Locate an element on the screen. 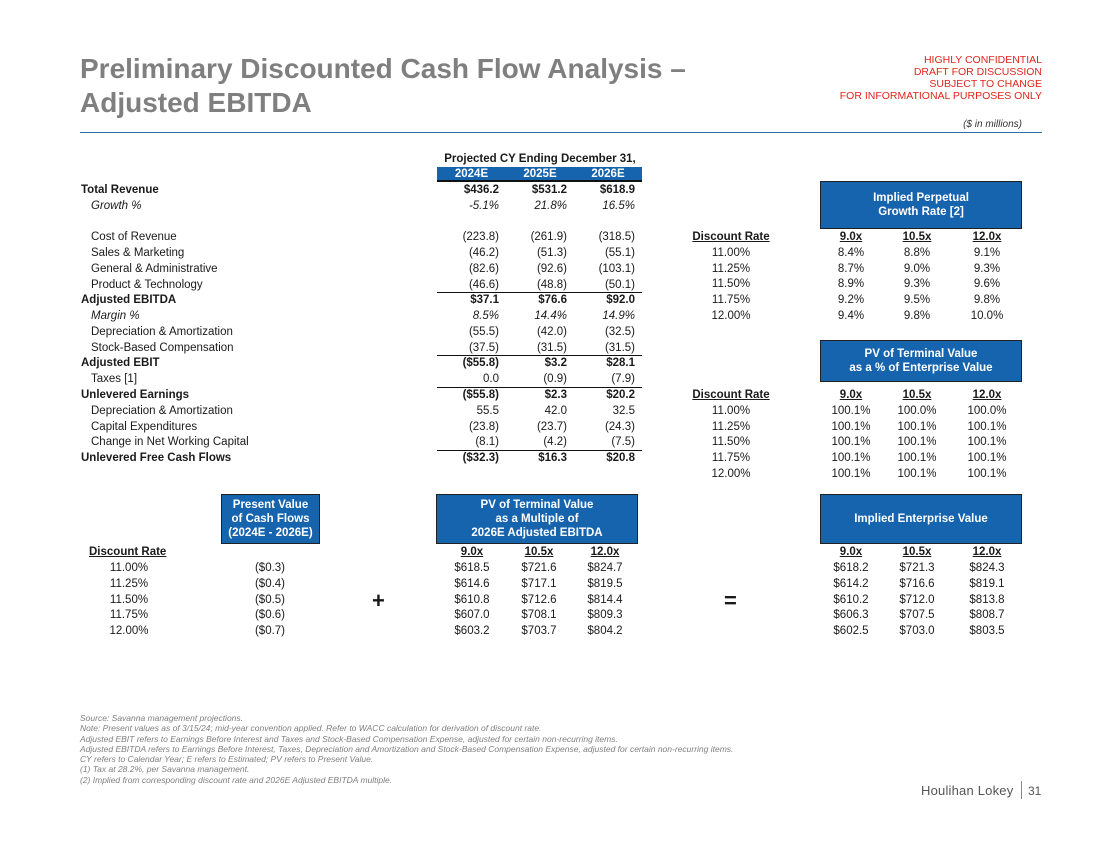 Image resolution: width=1100 pixels, height=849 pixels. row-label: Unlevered Earnings is located at coordinates (135, 395).